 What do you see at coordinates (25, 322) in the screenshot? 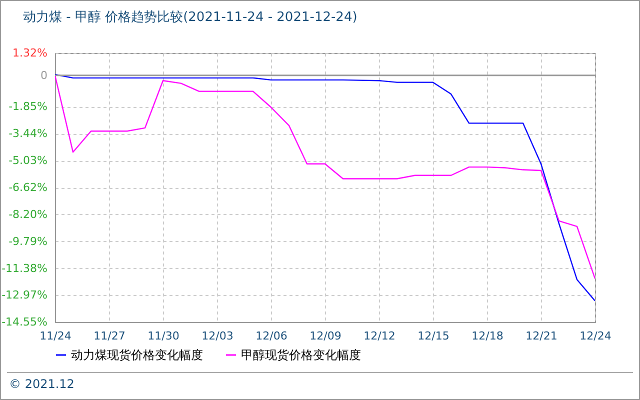
I see `y-tick-label: -14.55%` at bounding box center [25, 322].